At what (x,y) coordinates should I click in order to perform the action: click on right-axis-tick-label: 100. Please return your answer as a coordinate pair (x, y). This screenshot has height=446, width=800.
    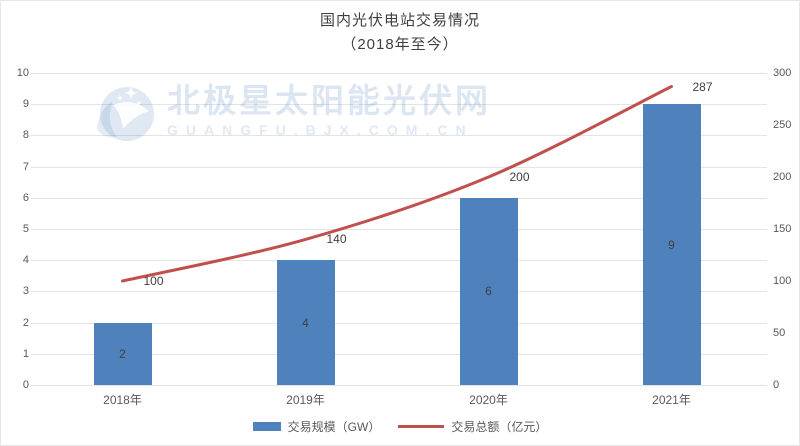
    Looking at the image, I should click on (782, 281).